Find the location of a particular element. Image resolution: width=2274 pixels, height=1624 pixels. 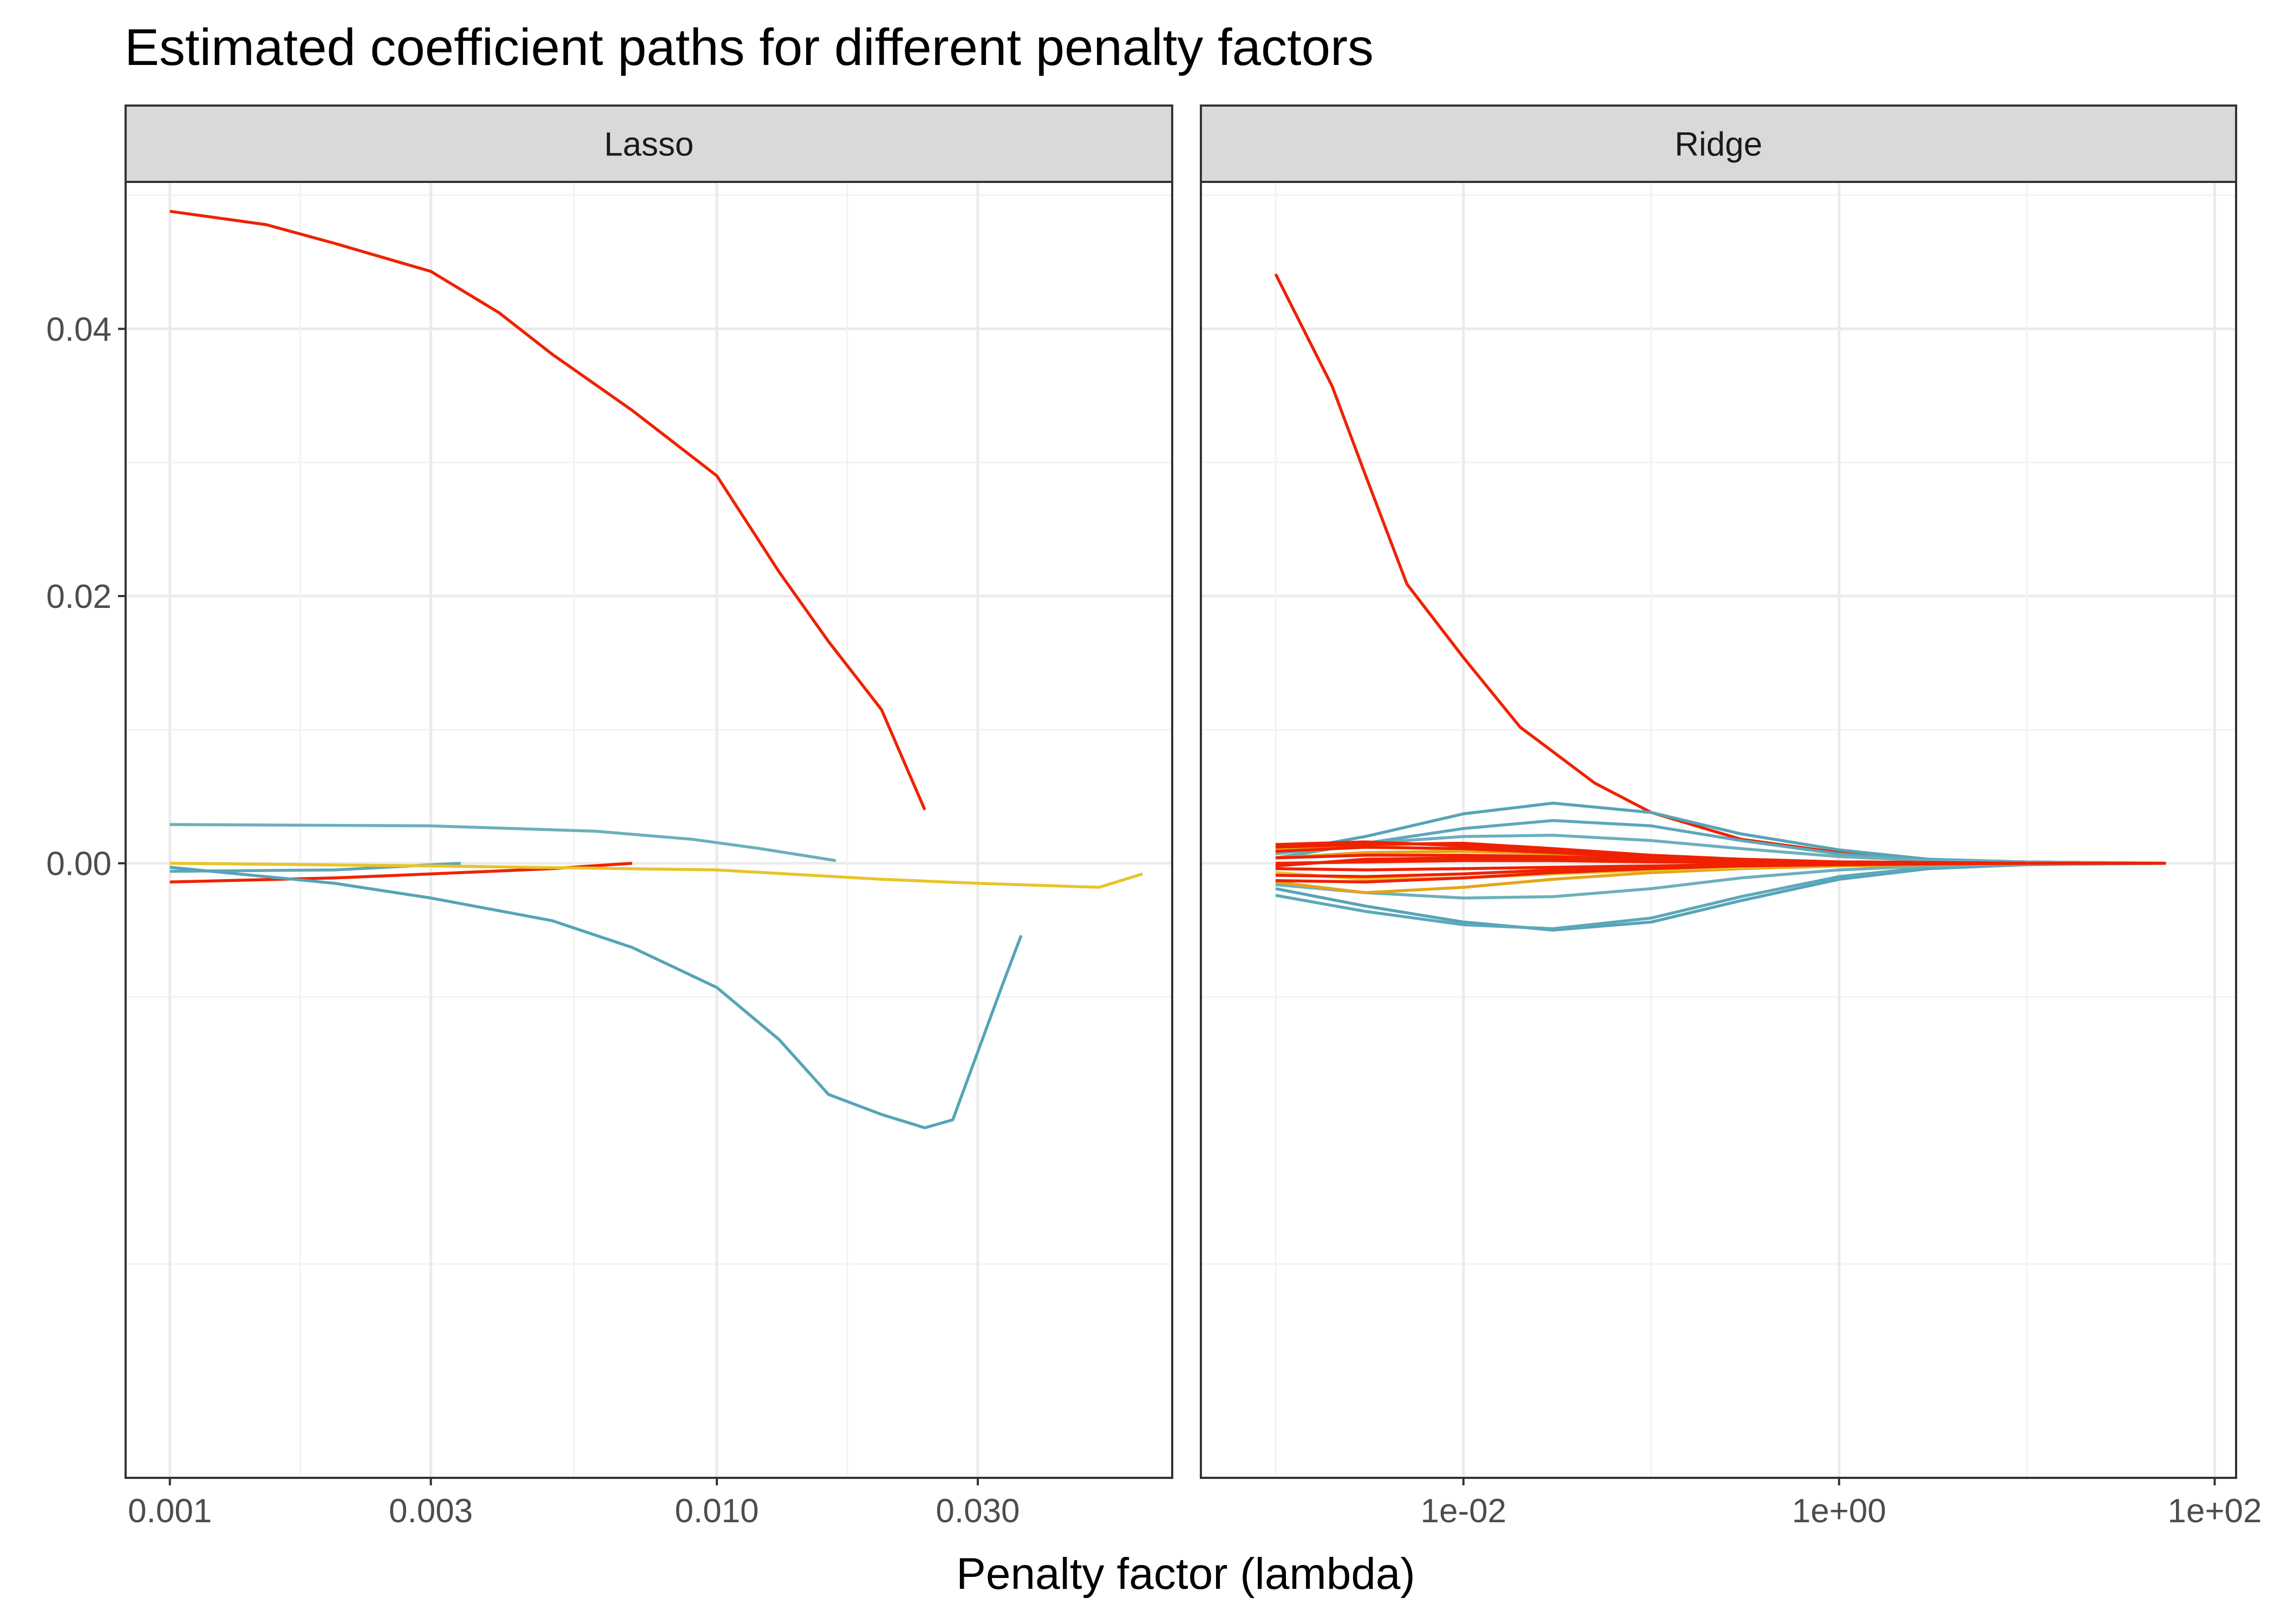

y-tick-label: 0.04 is located at coordinates (79, 329).